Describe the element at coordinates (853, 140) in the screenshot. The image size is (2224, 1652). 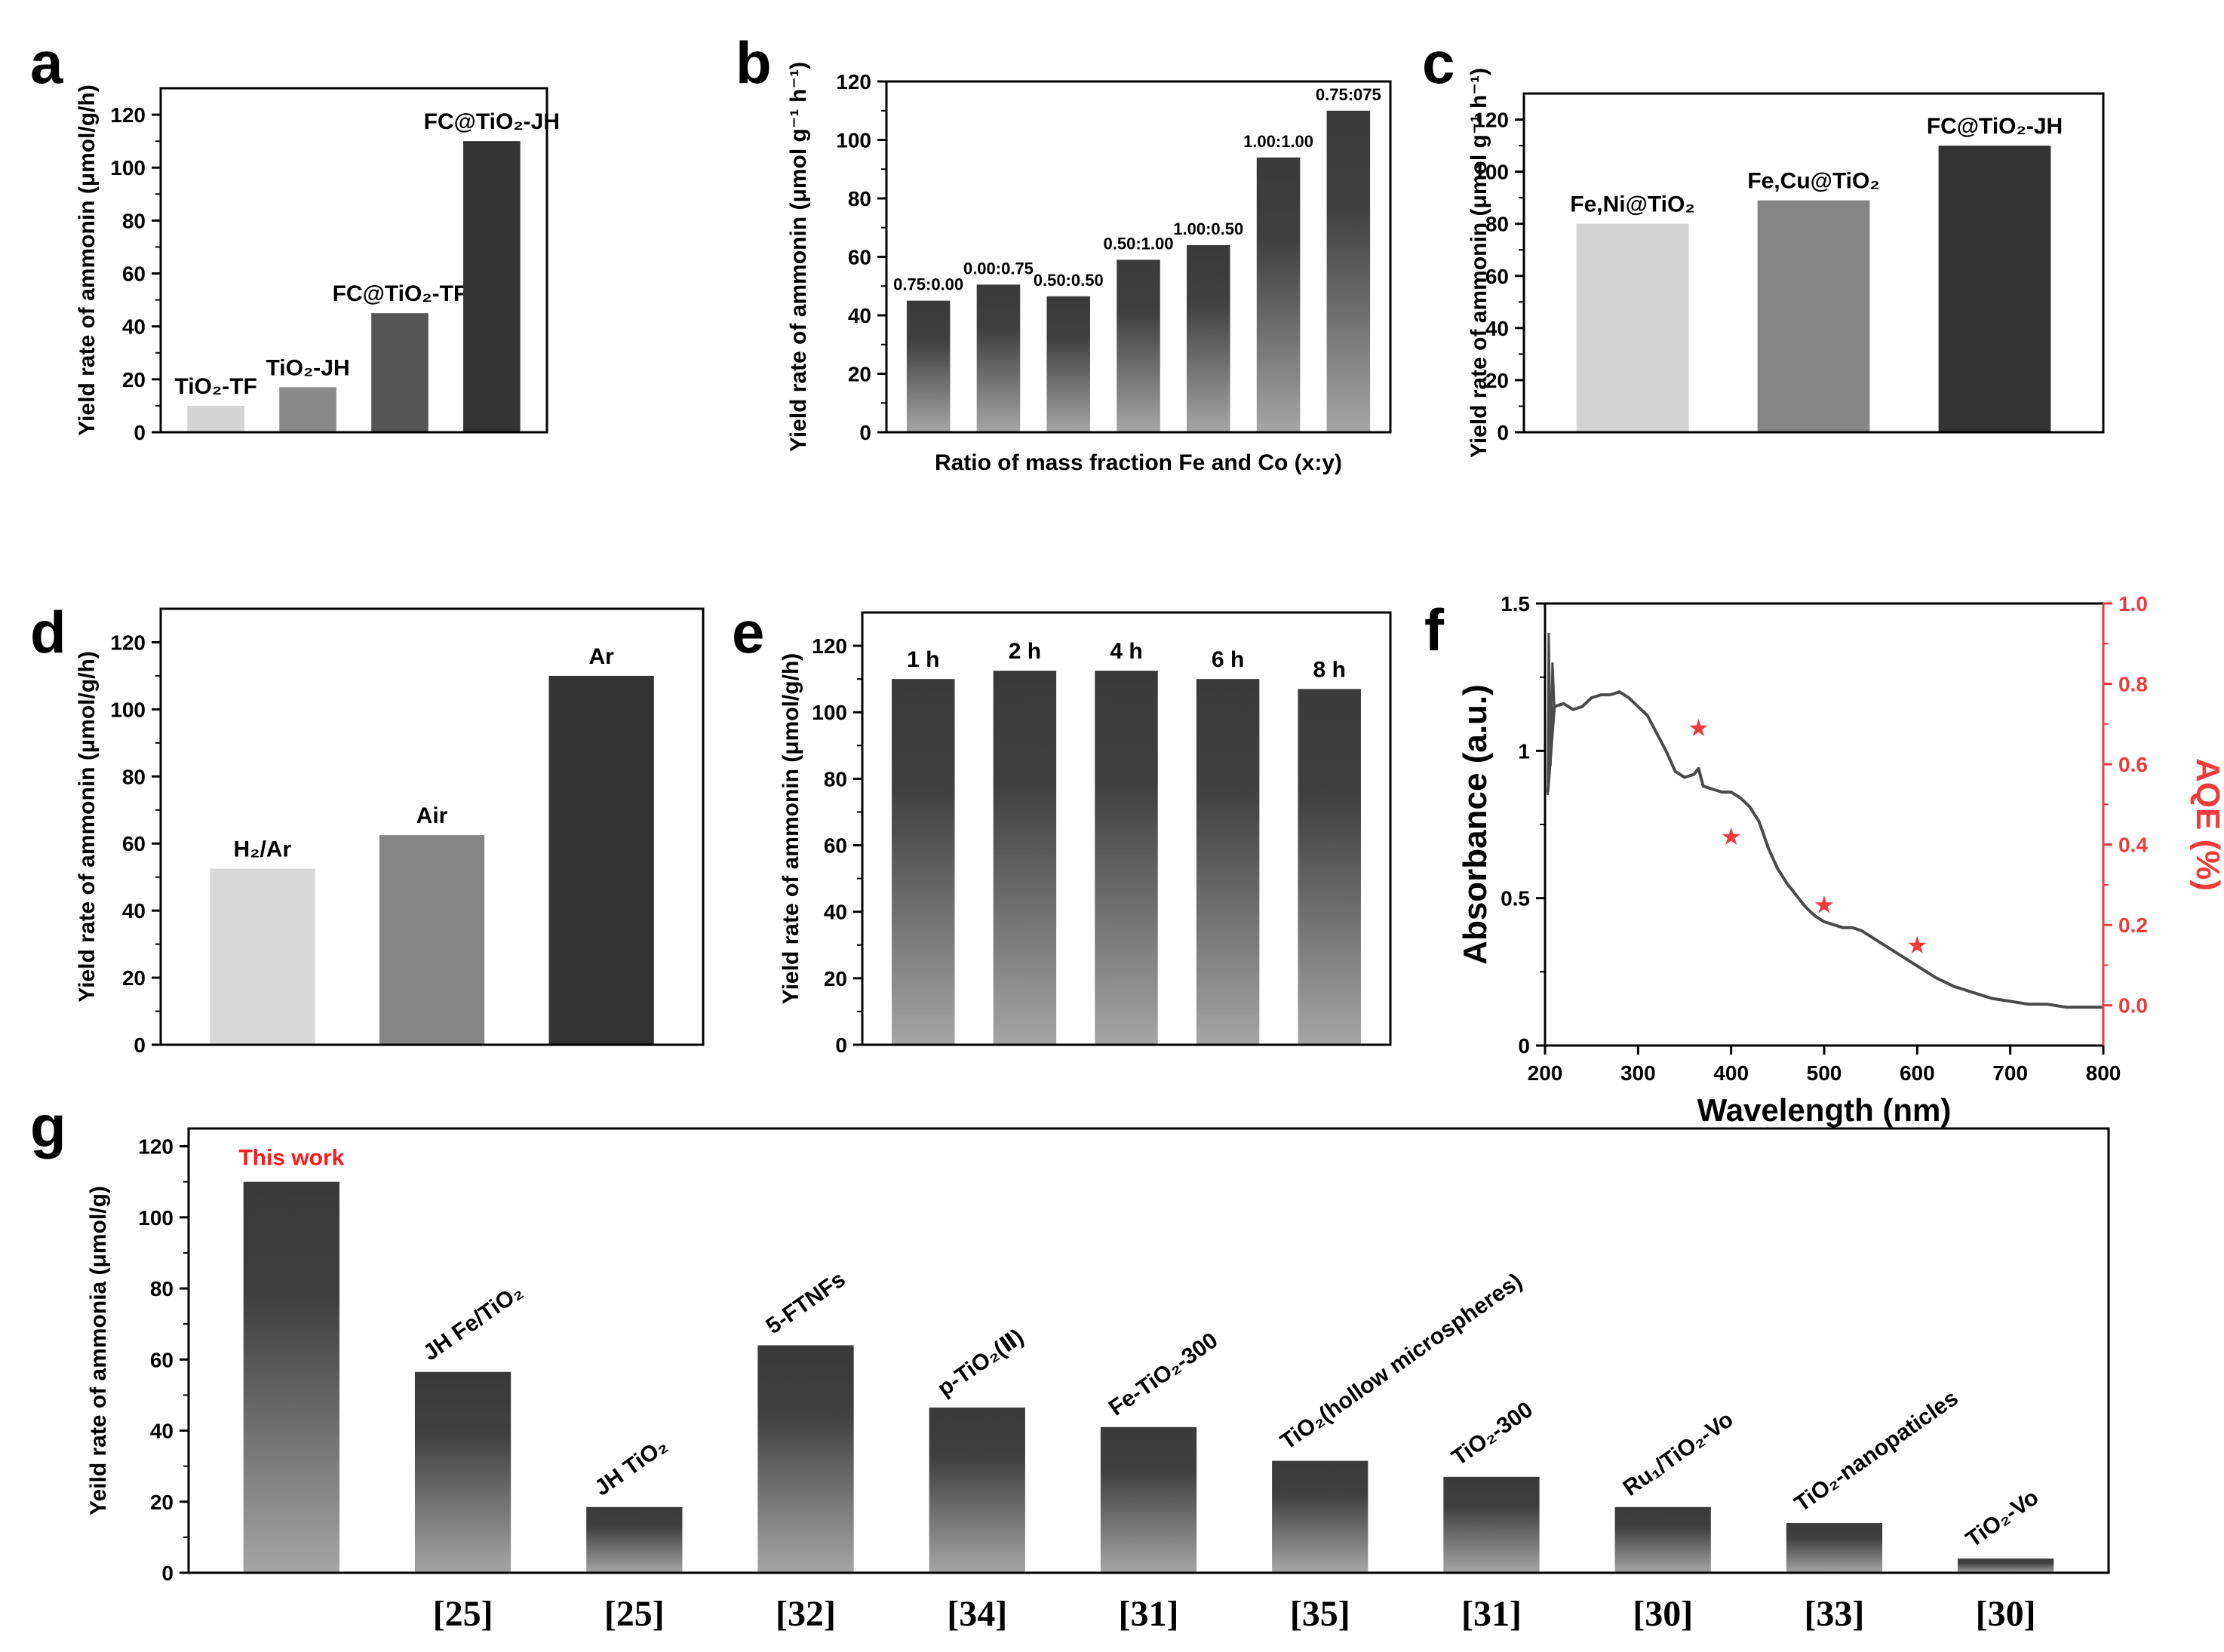
I see `y-tick-label-b: 100` at that location.